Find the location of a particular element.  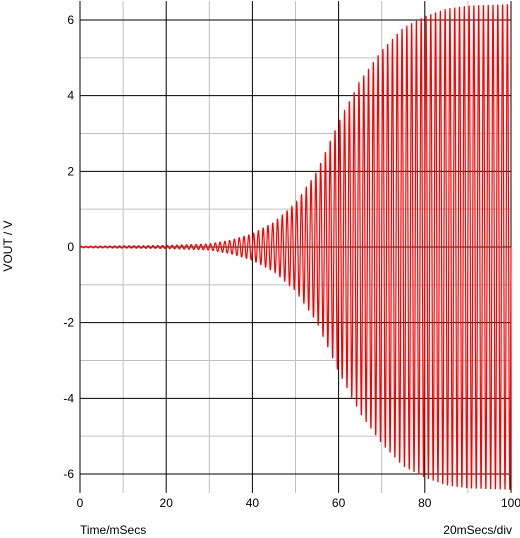

x-tick-label: 0 is located at coordinates (80, 503).